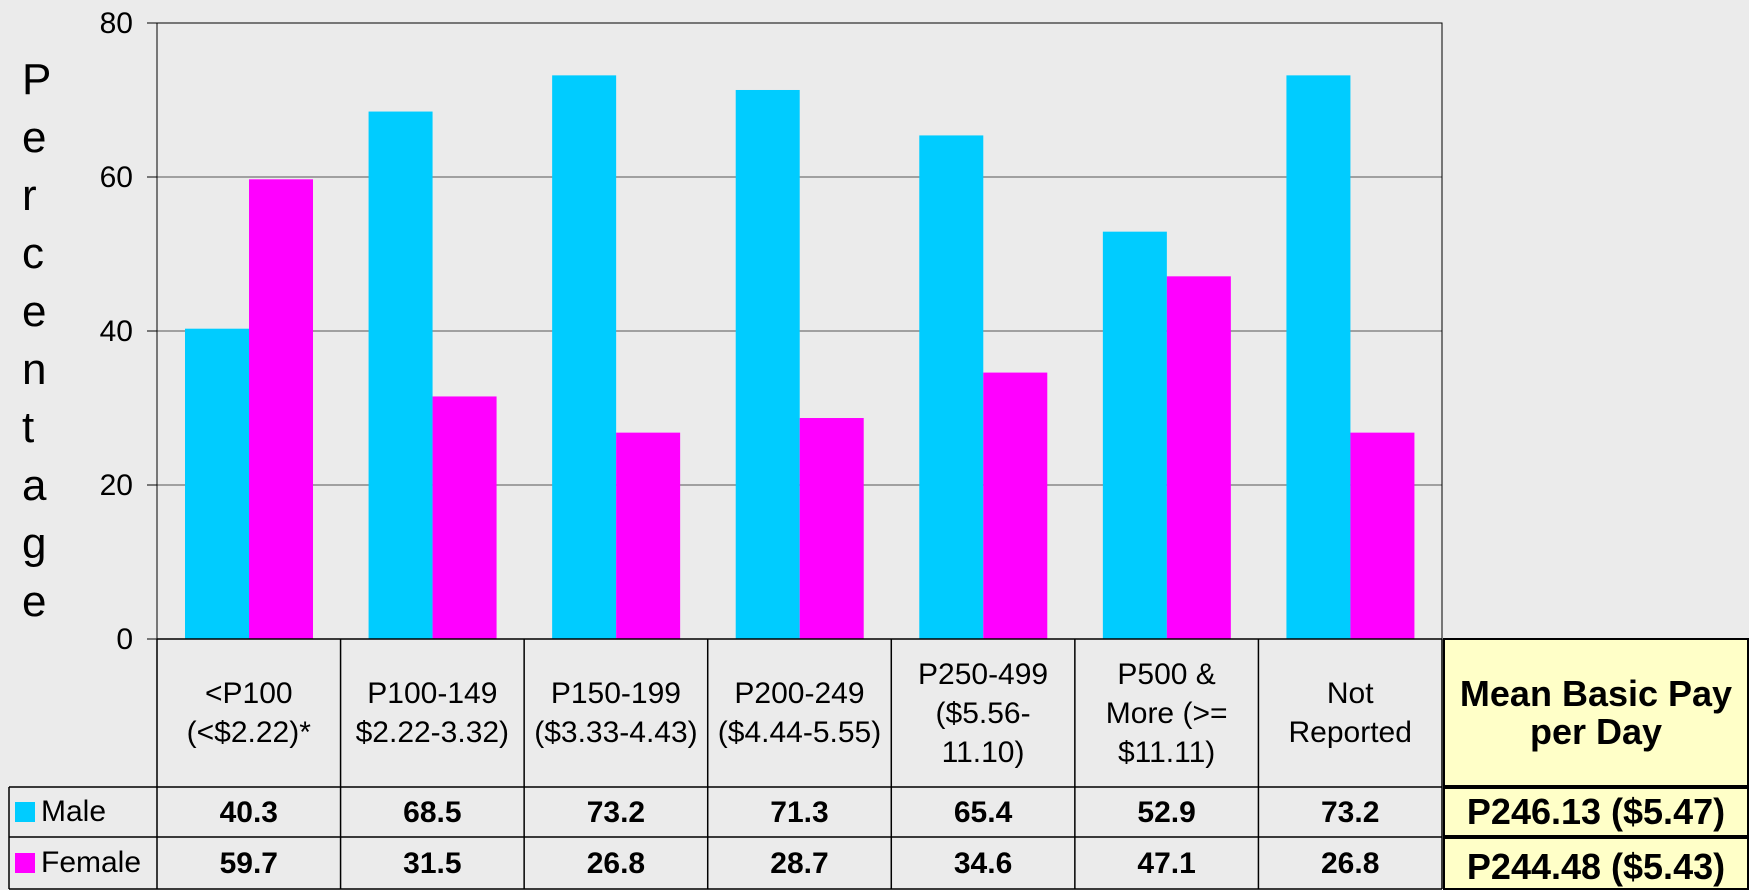  I want to click on legend-label: Male, so click(74, 811).